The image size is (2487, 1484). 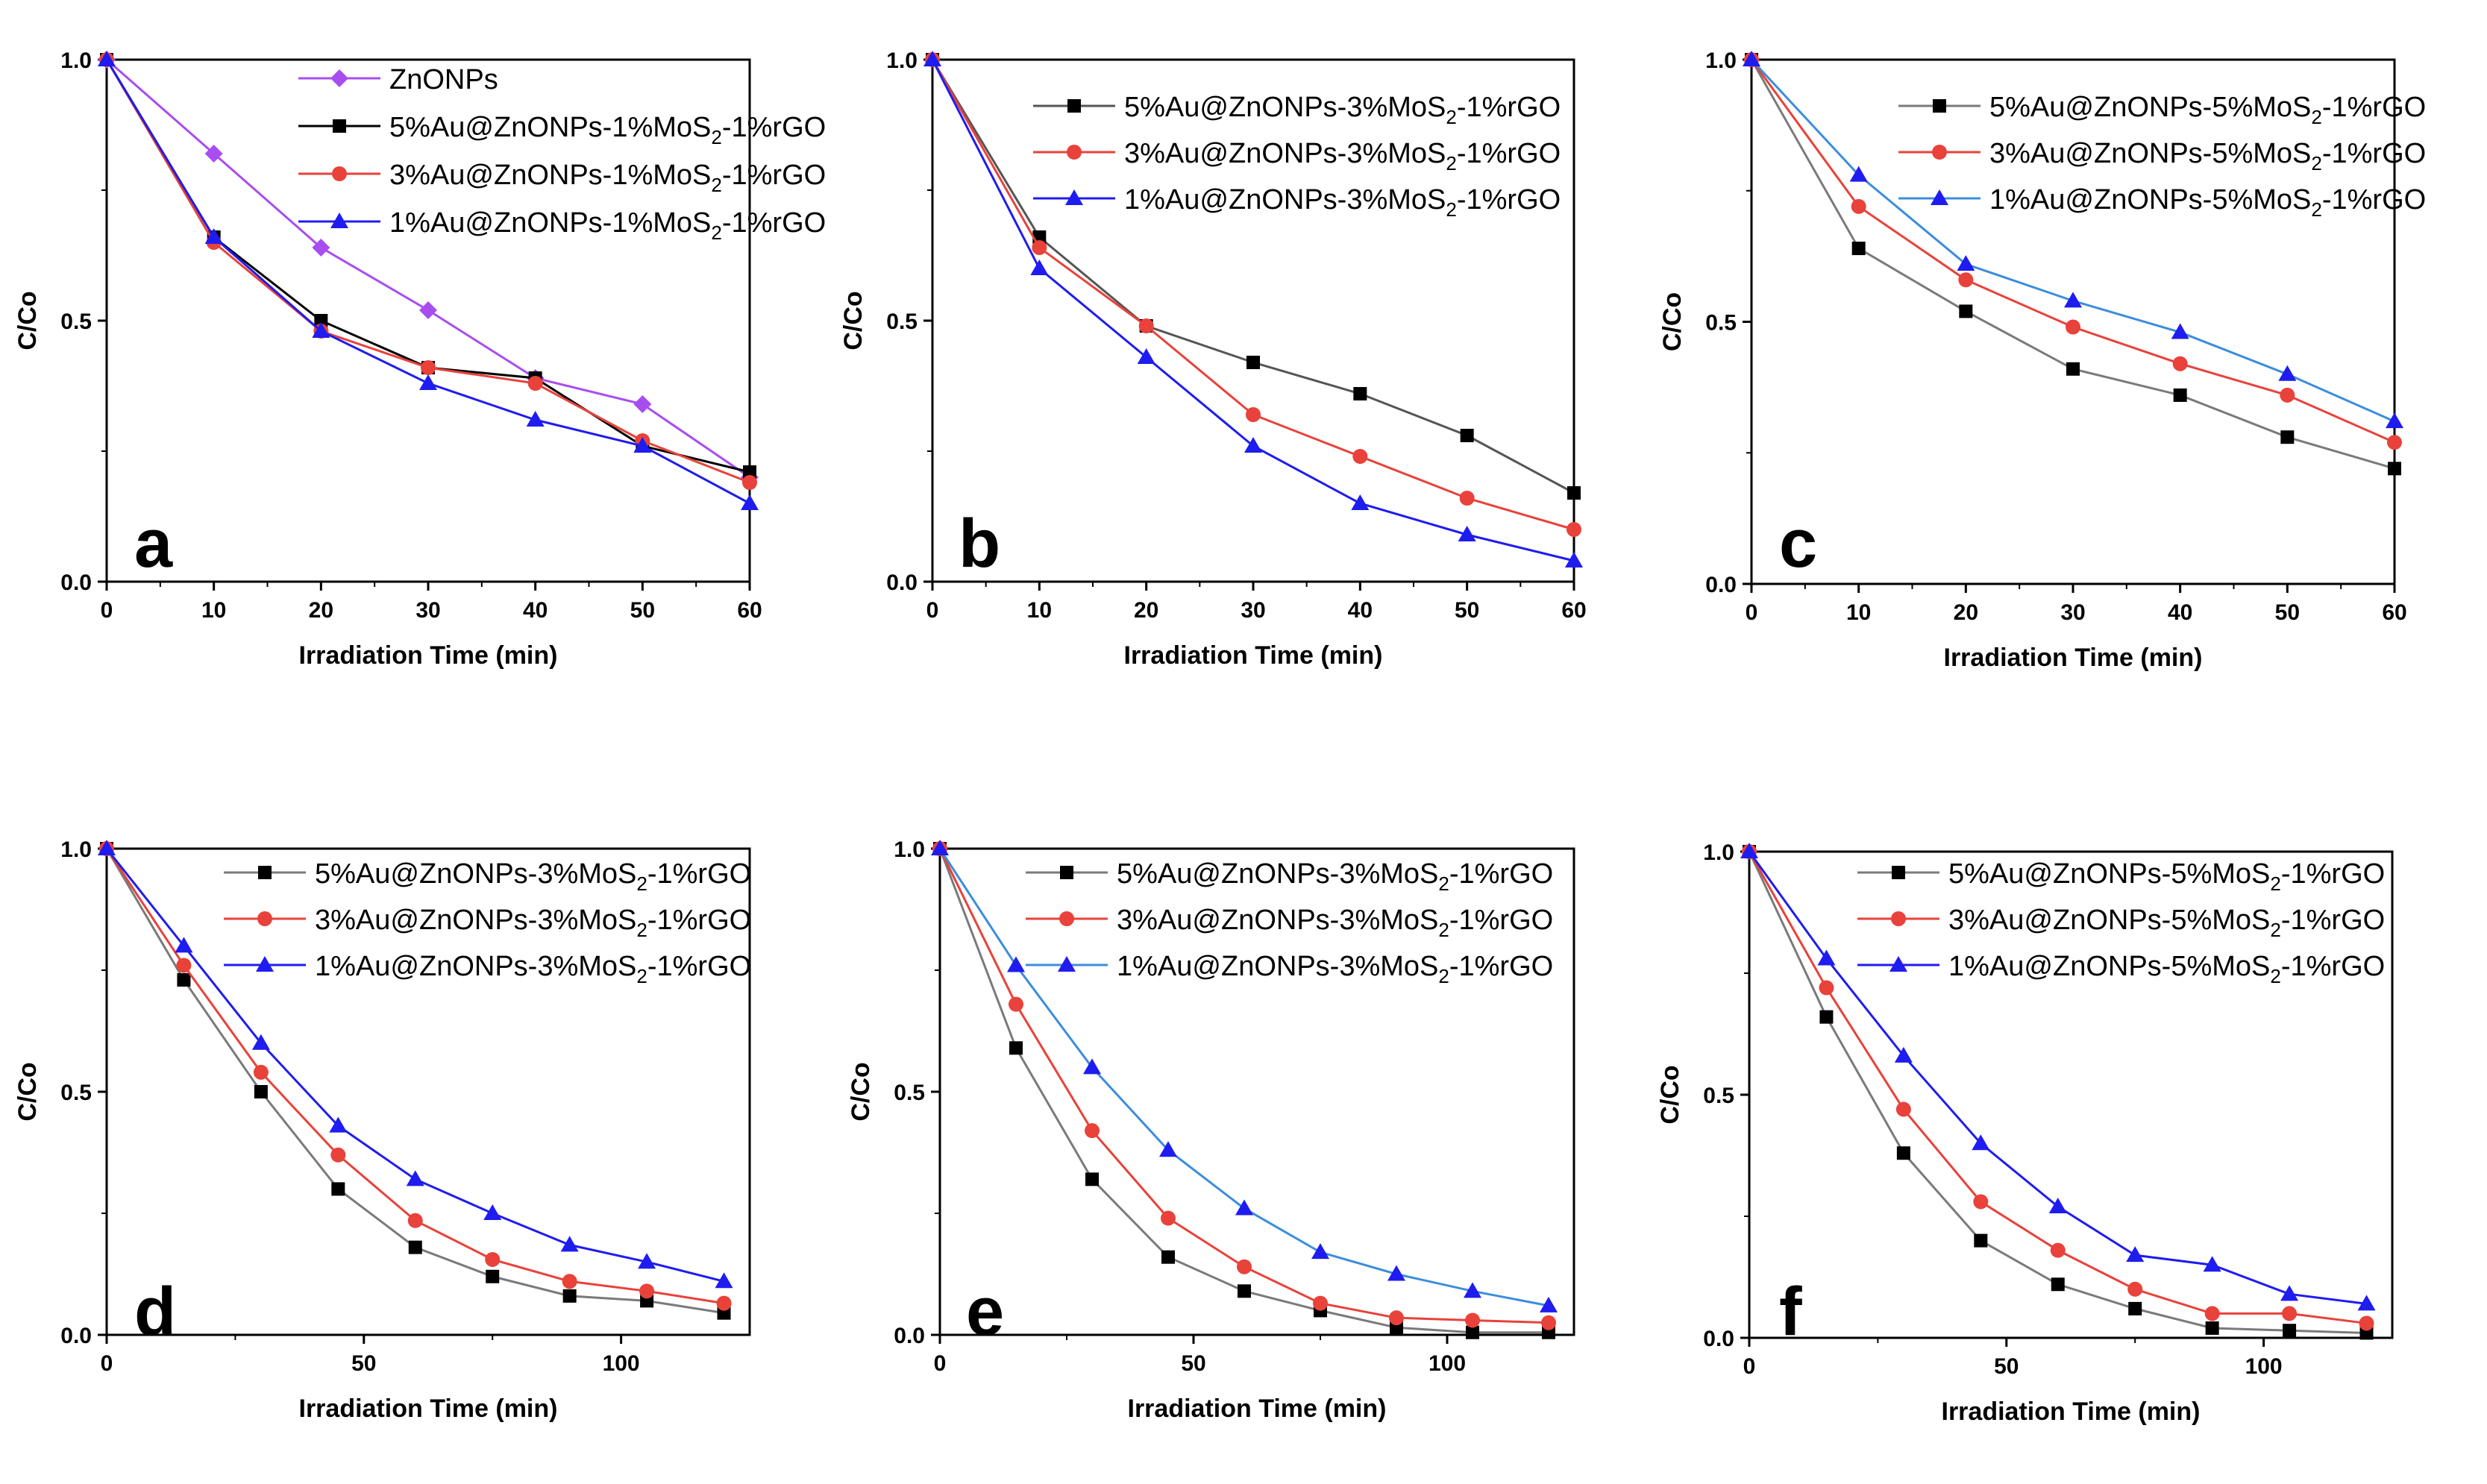 I want to click on panel-letter: c, so click(x=1798, y=544).